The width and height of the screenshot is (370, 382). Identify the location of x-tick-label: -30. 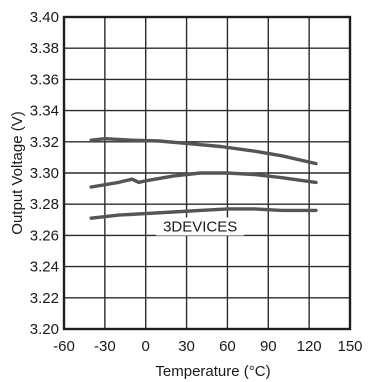
(105, 346).